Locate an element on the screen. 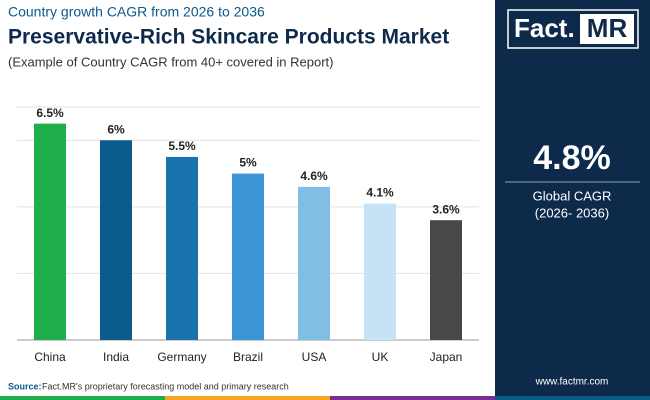 This screenshot has height=400, width=650. x-tick-label: China is located at coordinates (50, 357).